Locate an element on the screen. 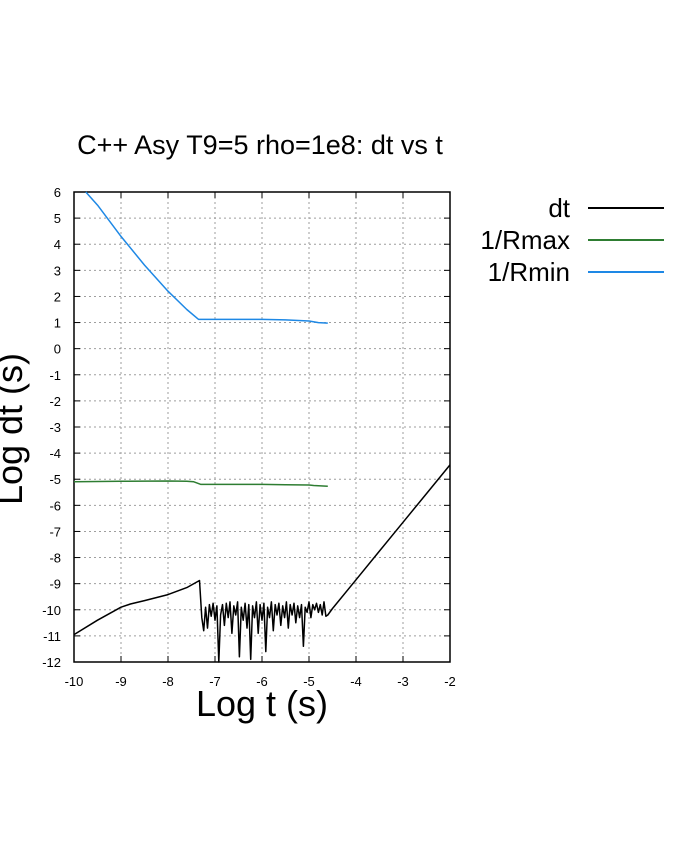  chart-title: C++ Asy T9=5 rho=1e8: dt vs t is located at coordinates (260, 145).